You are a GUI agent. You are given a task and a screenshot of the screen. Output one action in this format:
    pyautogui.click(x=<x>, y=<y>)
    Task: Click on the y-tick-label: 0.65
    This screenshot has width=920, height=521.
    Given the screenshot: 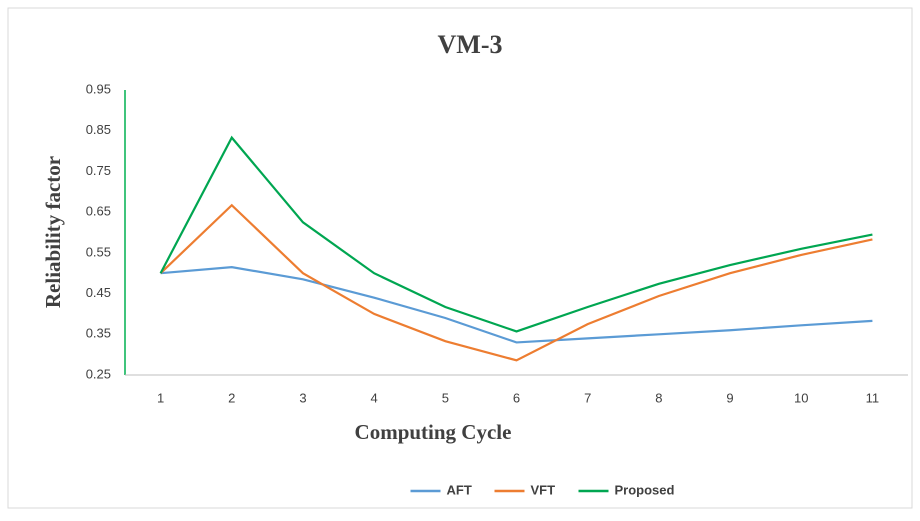 What is the action you would take?
    pyautogui.click(x=98, y=211)
    